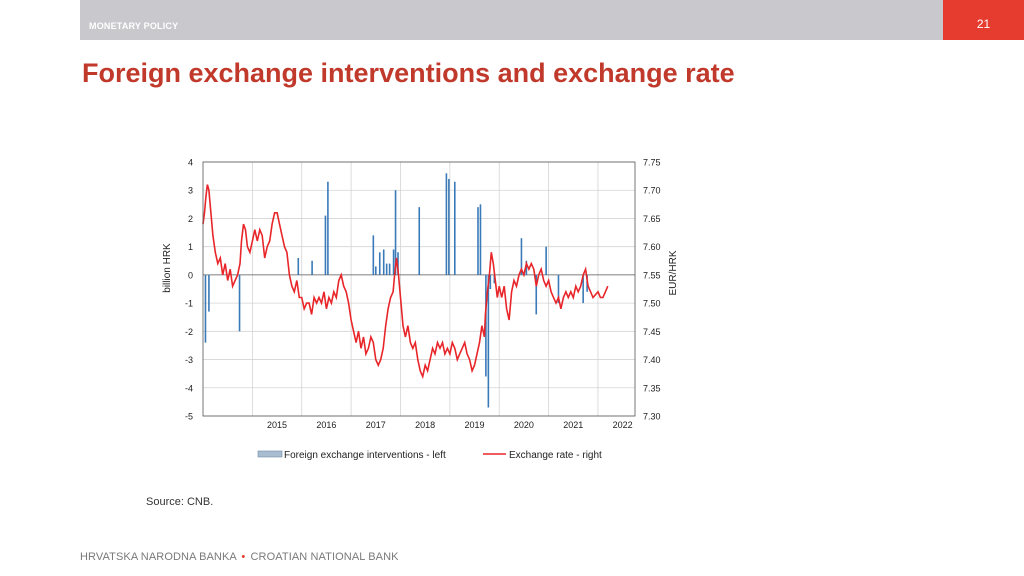 The image size is (1024, 576). What do you see at coordinates (189, 417) in the screenshot?
I see `y-tick-label-left: -5` at bounding box center [189, 417].